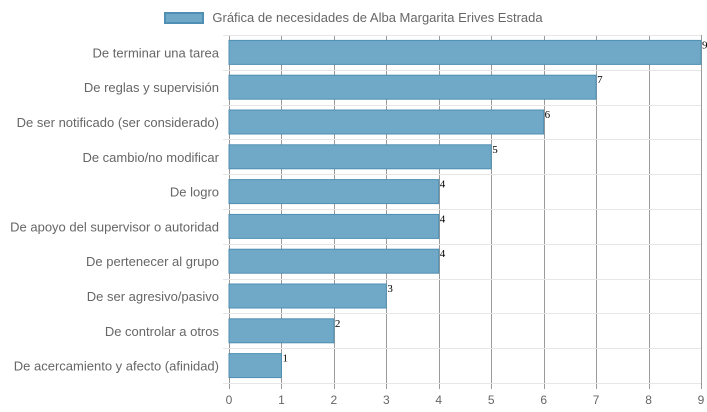  I want to click on category-label: De controlar a otros, so click(162, 331).